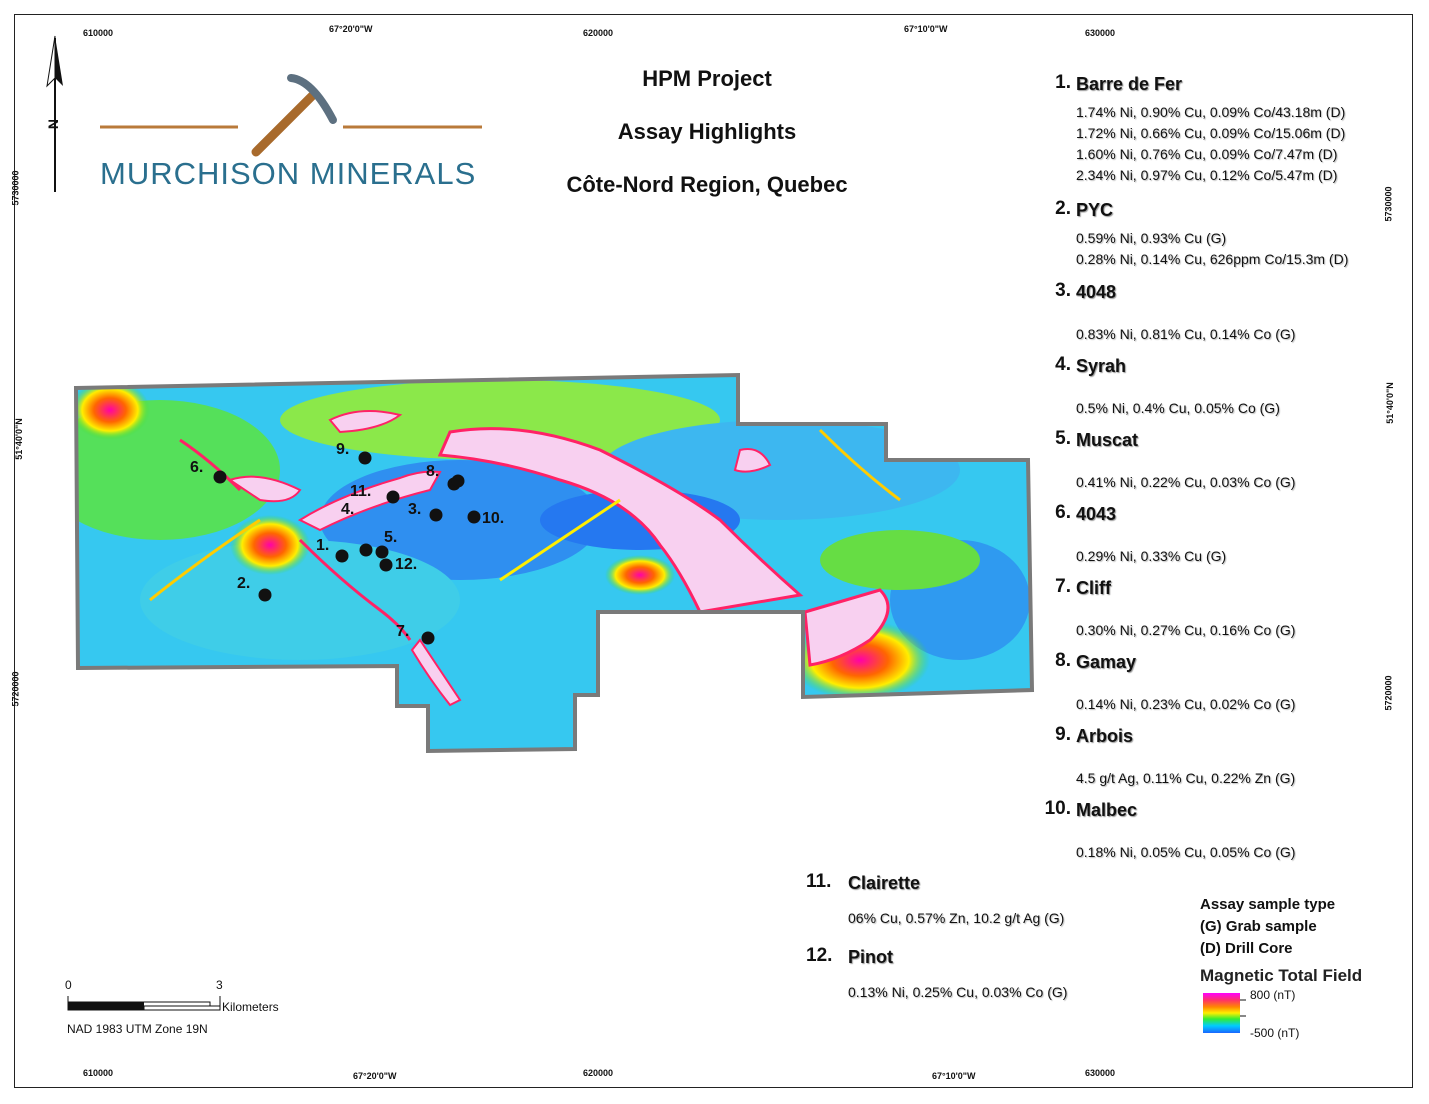 The width and height of the screenshot is (1429, 1104). I want to click on sample-point-label: 6., so click(196, 467).